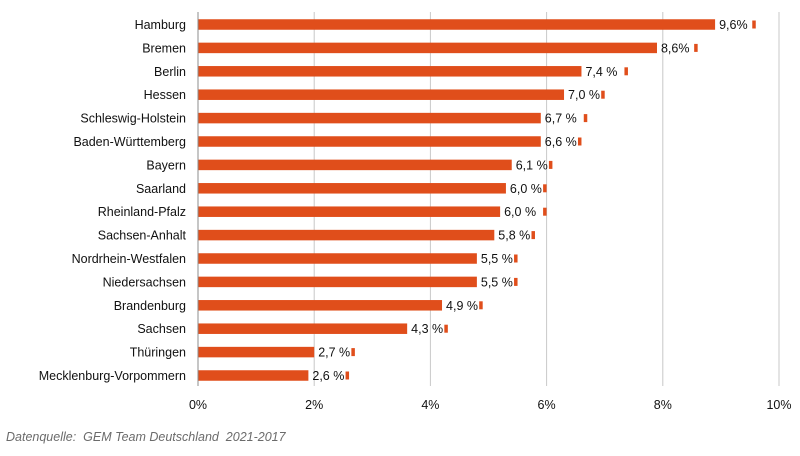 The height and width of the screenshot is (456, 800). What do you see at coordinates (532, 165) in the screenshot?
I see `data-label: 6,1 %` at bounding box center [532, 165].